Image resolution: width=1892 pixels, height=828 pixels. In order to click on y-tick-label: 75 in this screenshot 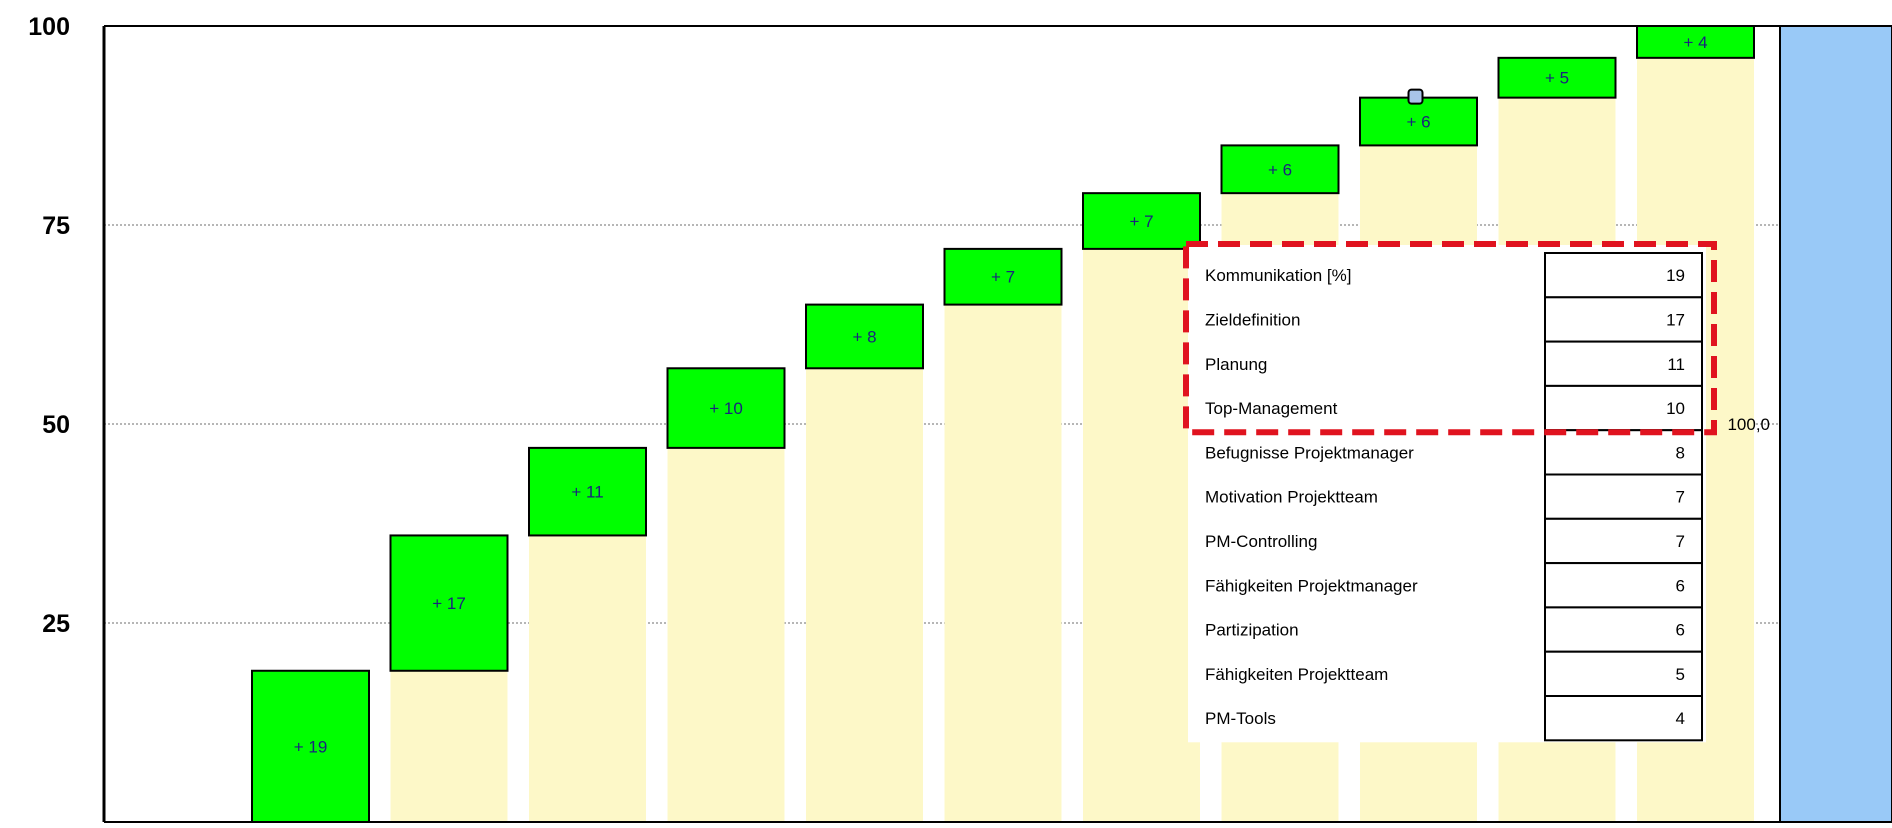, I will do `click(56, 226)`.